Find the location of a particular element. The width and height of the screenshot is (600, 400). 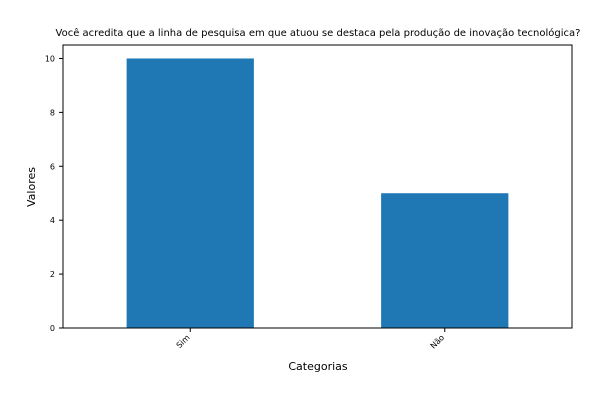

y-tick-label: 4 is located at coordinates (52, 220).